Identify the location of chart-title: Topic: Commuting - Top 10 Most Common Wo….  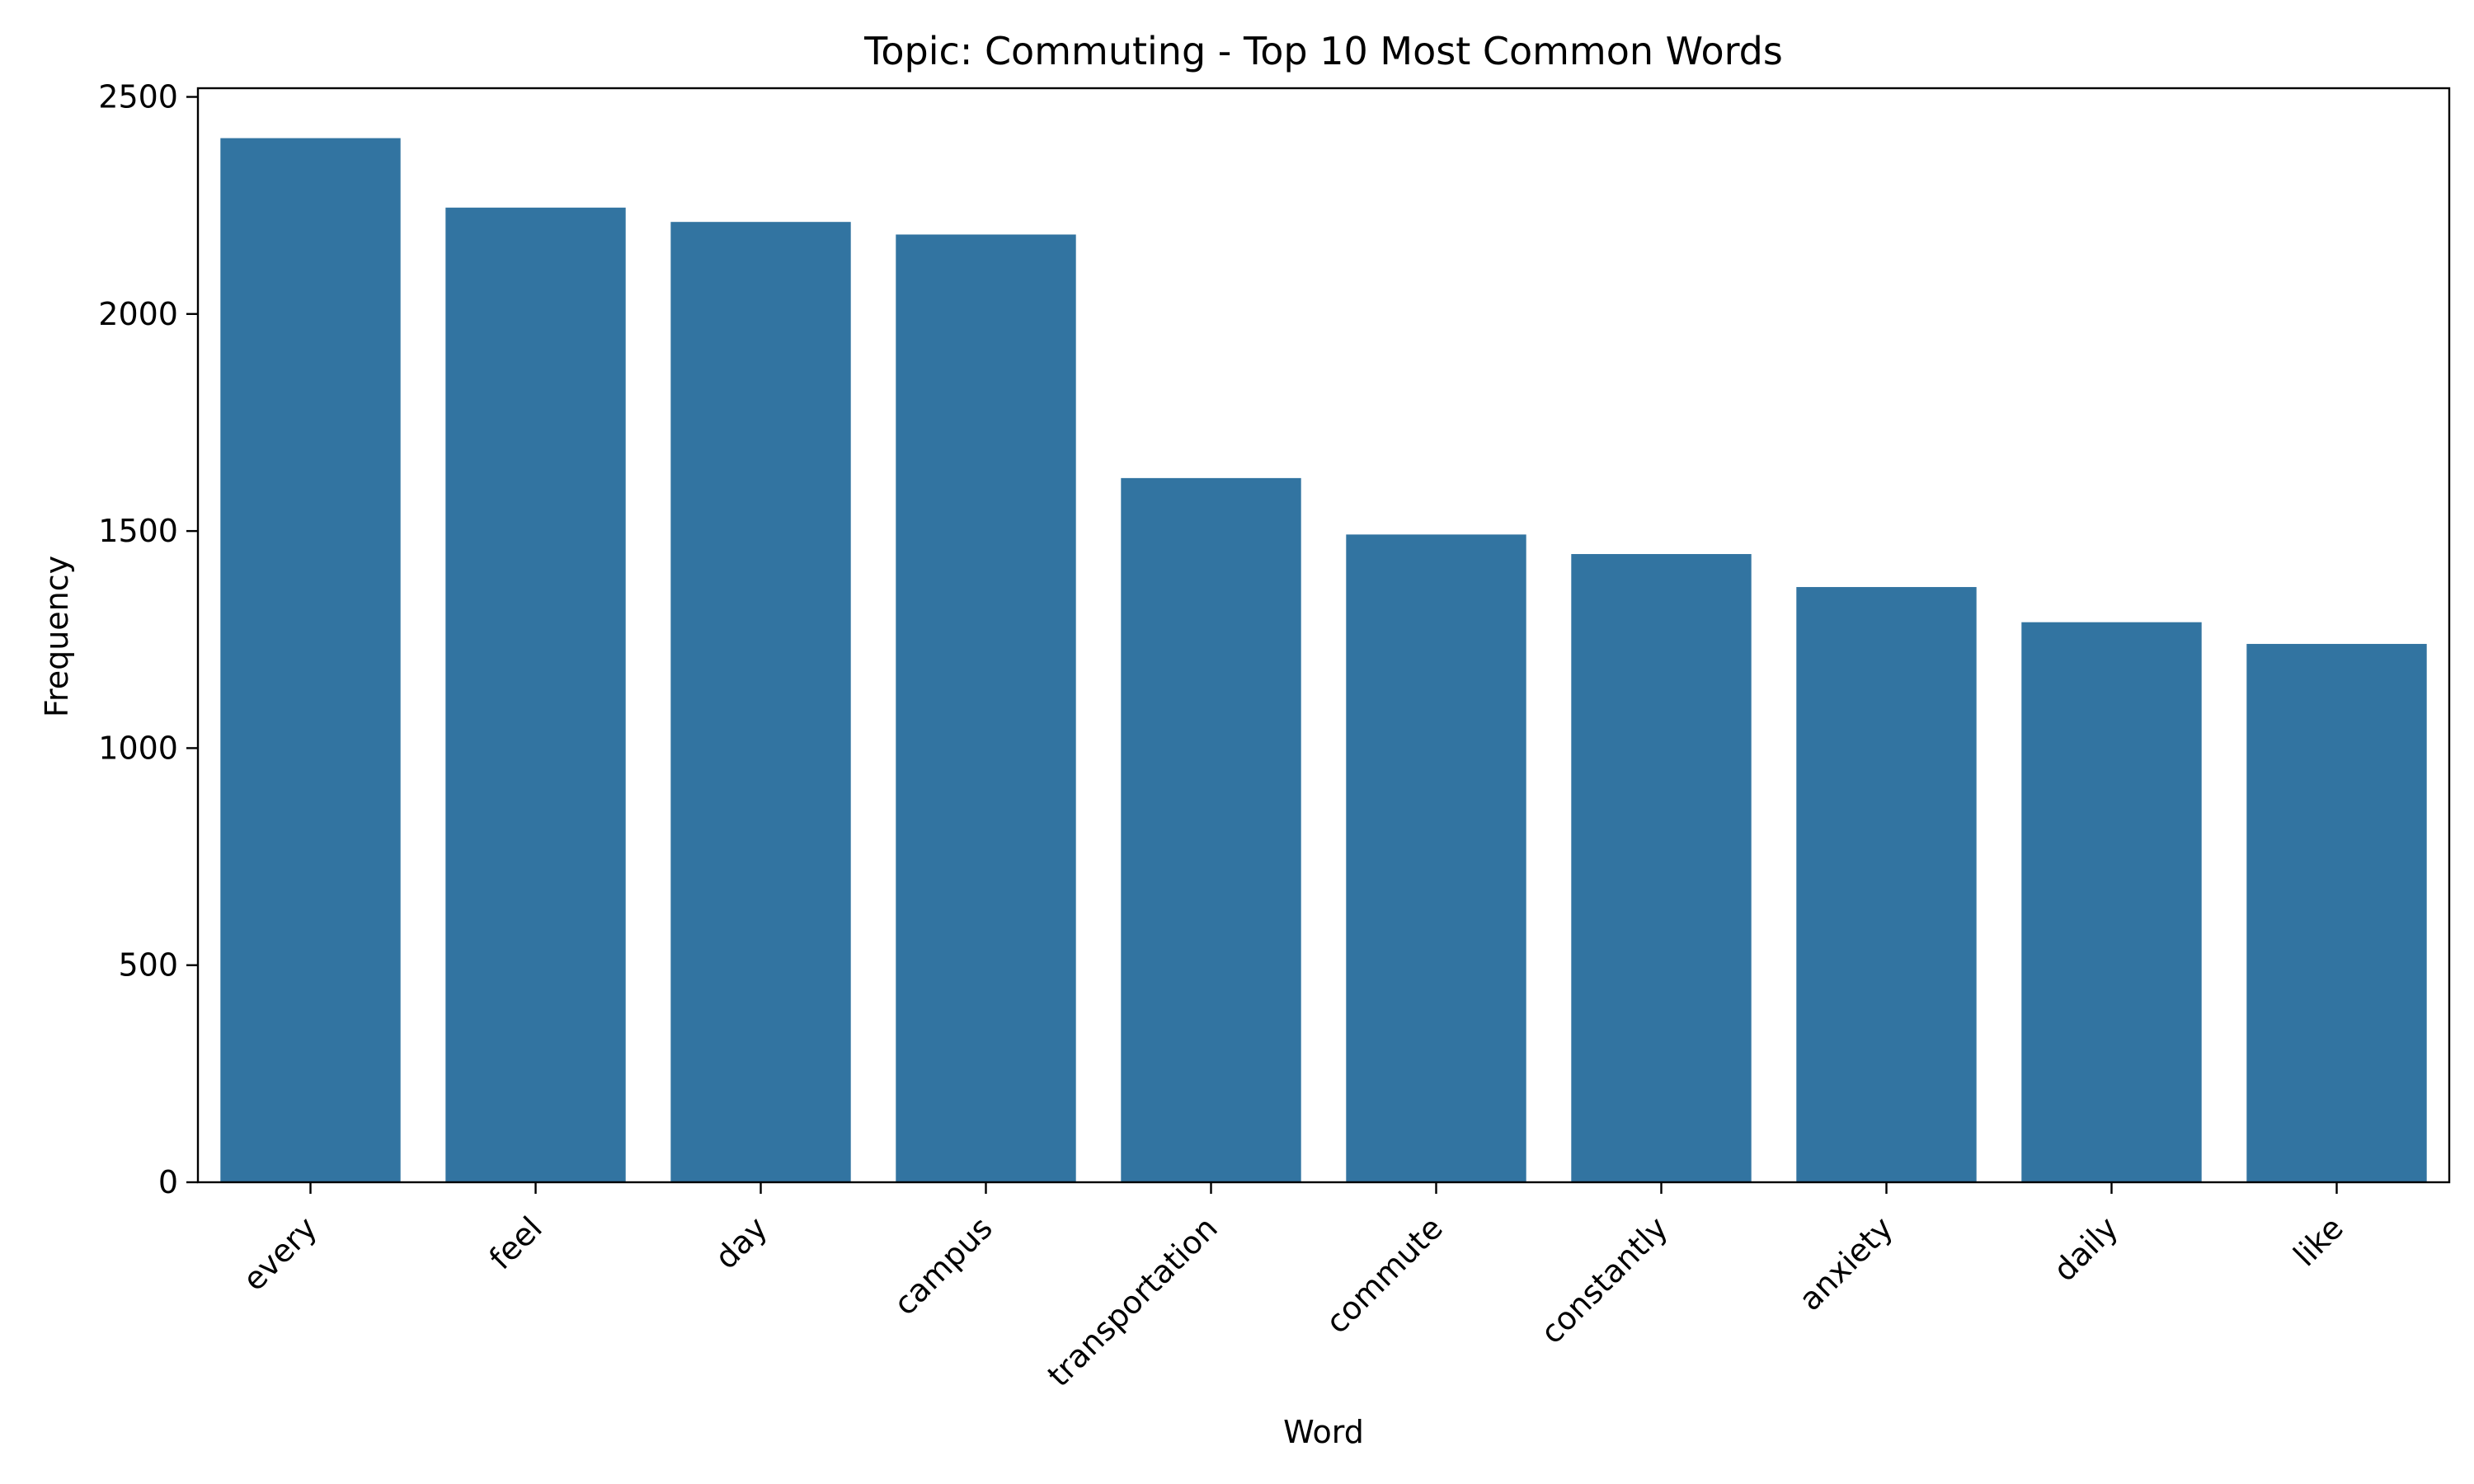
(1323, 51).